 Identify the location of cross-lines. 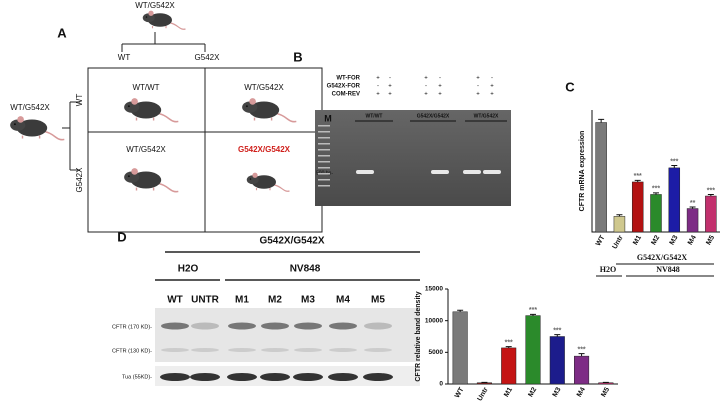
(134, 101).